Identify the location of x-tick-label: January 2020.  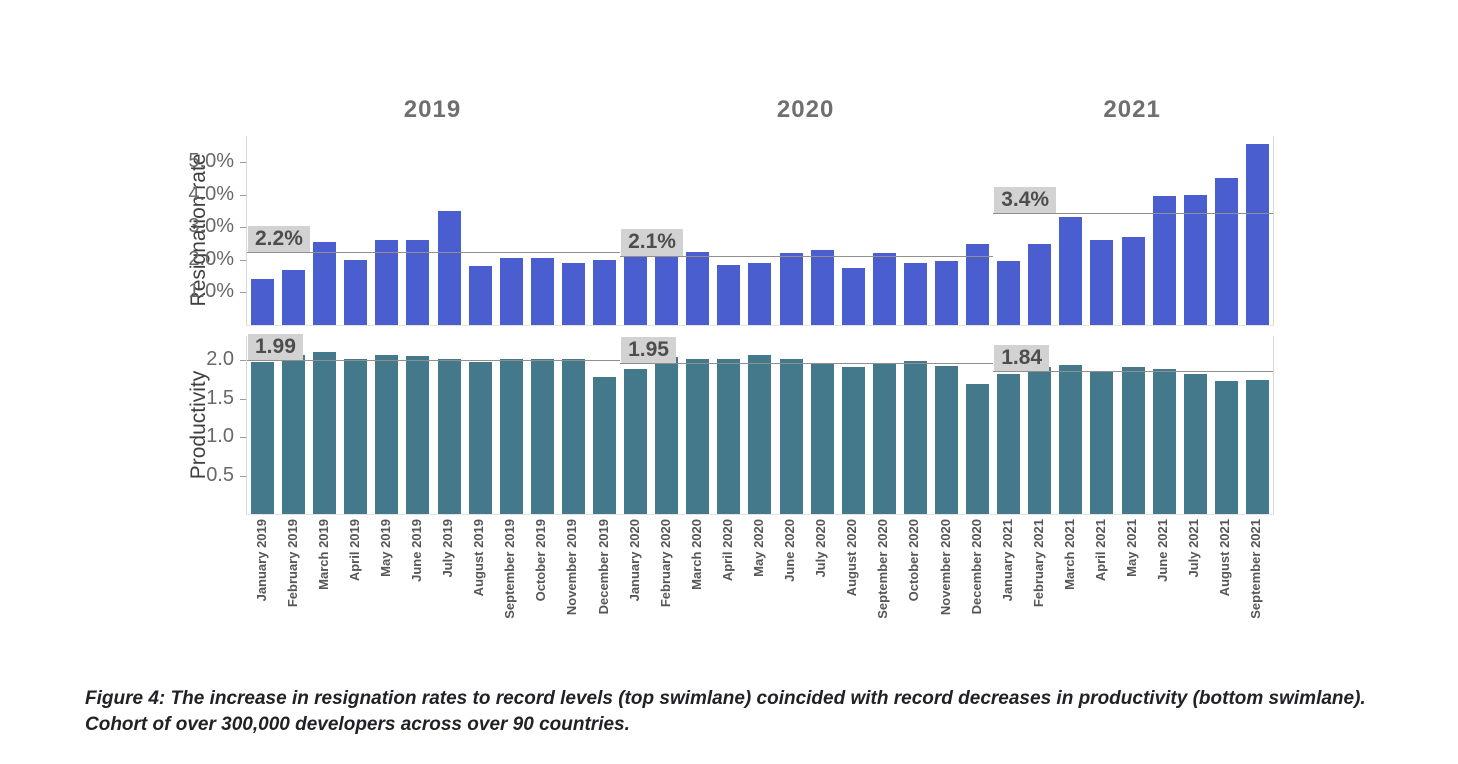
(634, 560).